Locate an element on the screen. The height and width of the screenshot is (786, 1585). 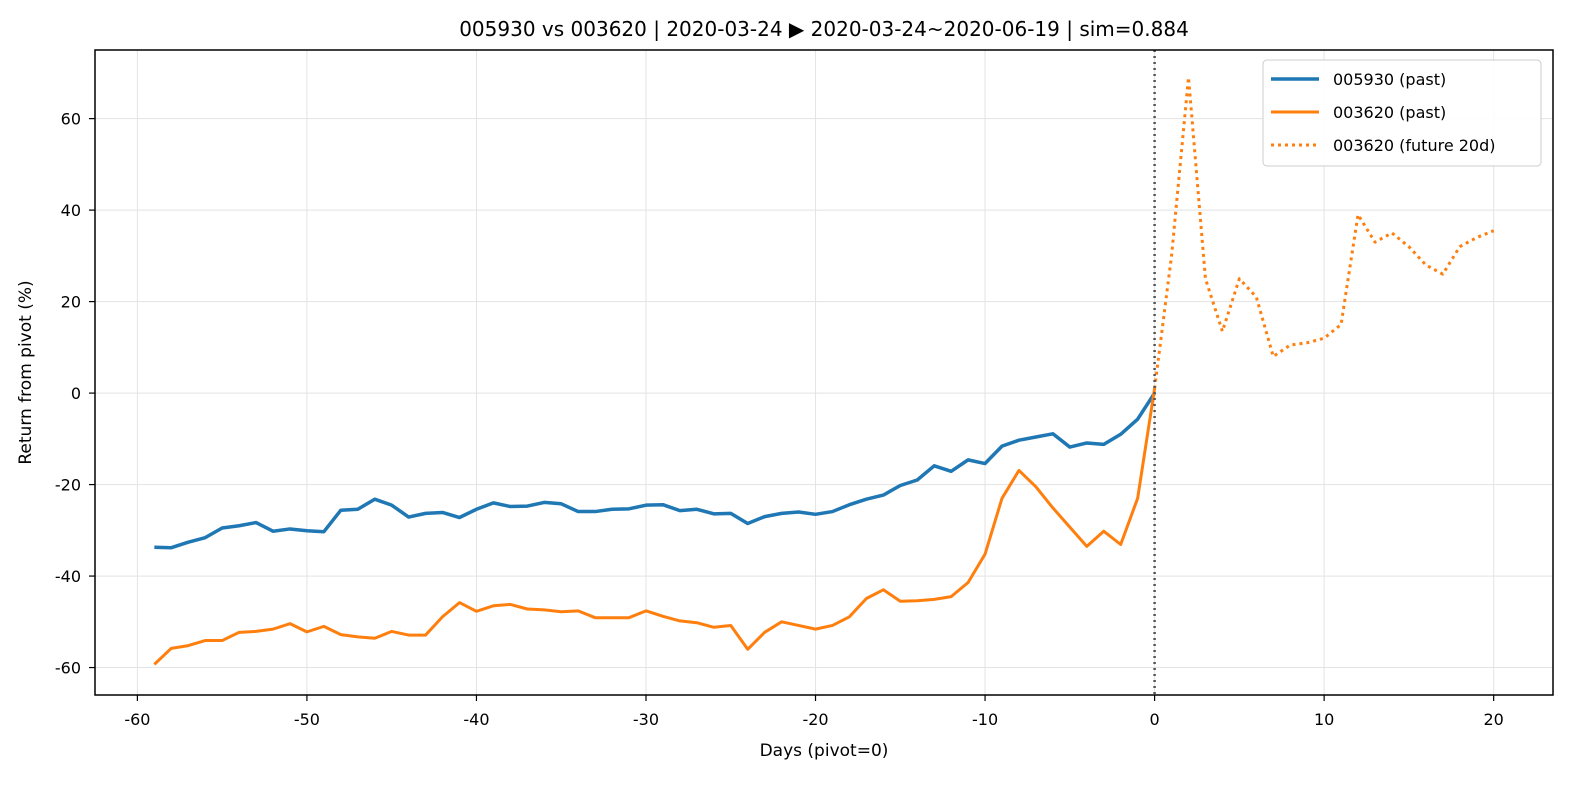
y-tick-label: 40 is located at coordinates (71, 210).